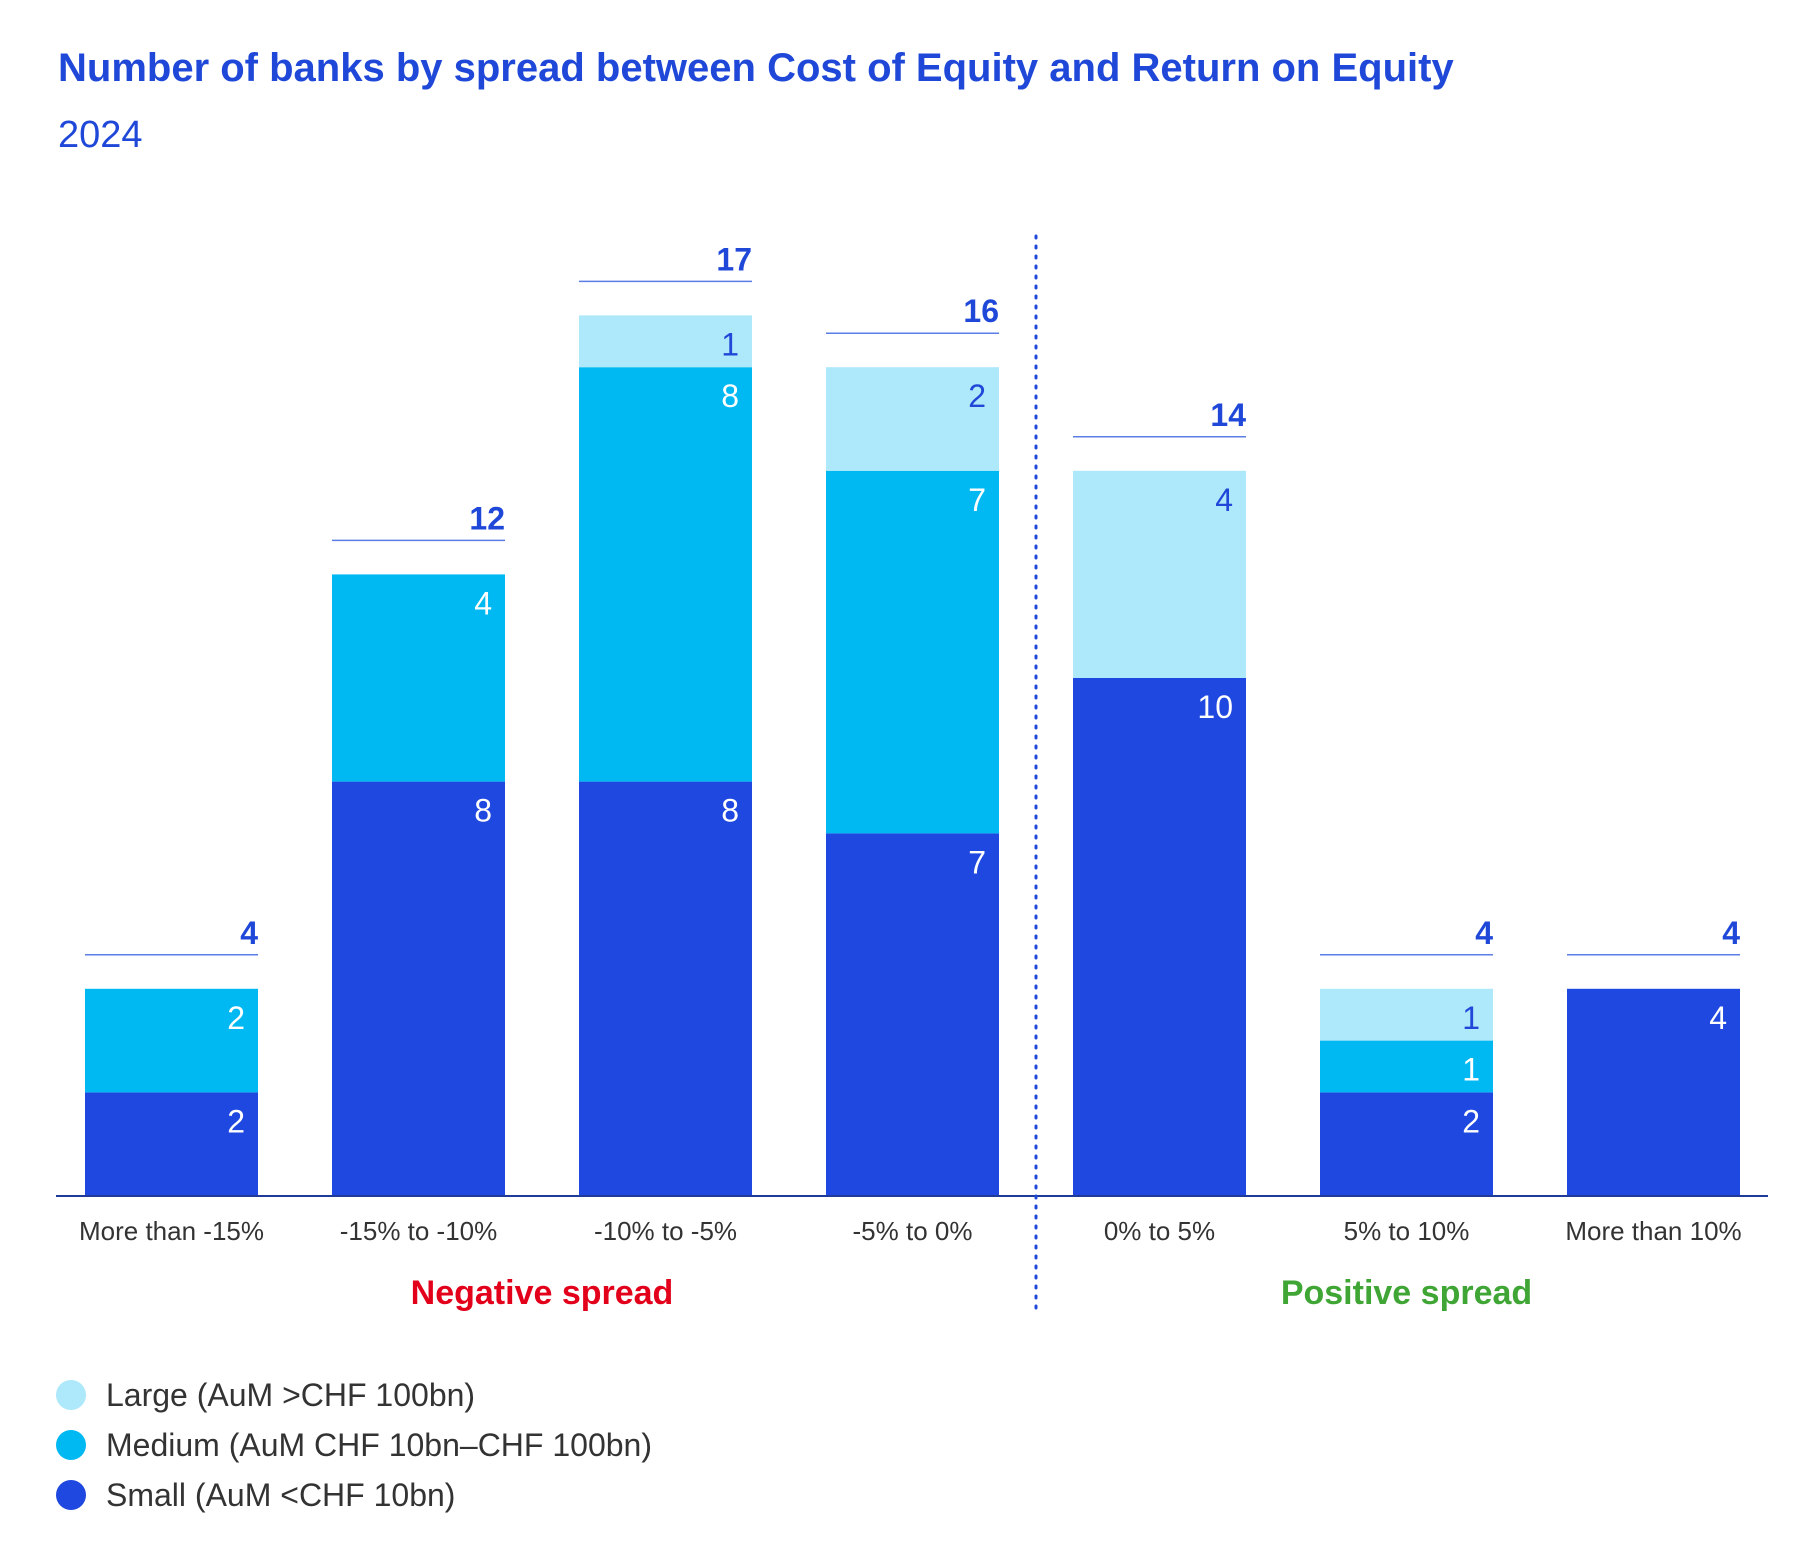 This screenshot has height=1560, width=1814. What do you see at coordinates (419, 1231) in the screenshot?
I see `category-label: -15% to -10%` at bounding box center [419, 1231].